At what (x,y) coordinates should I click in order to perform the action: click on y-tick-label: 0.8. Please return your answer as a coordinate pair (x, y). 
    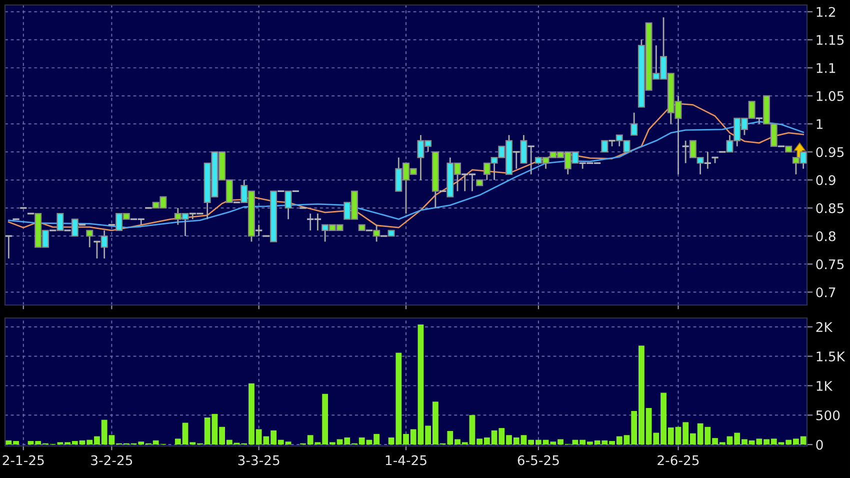
    Looking at the image, I should click on (826, 236).